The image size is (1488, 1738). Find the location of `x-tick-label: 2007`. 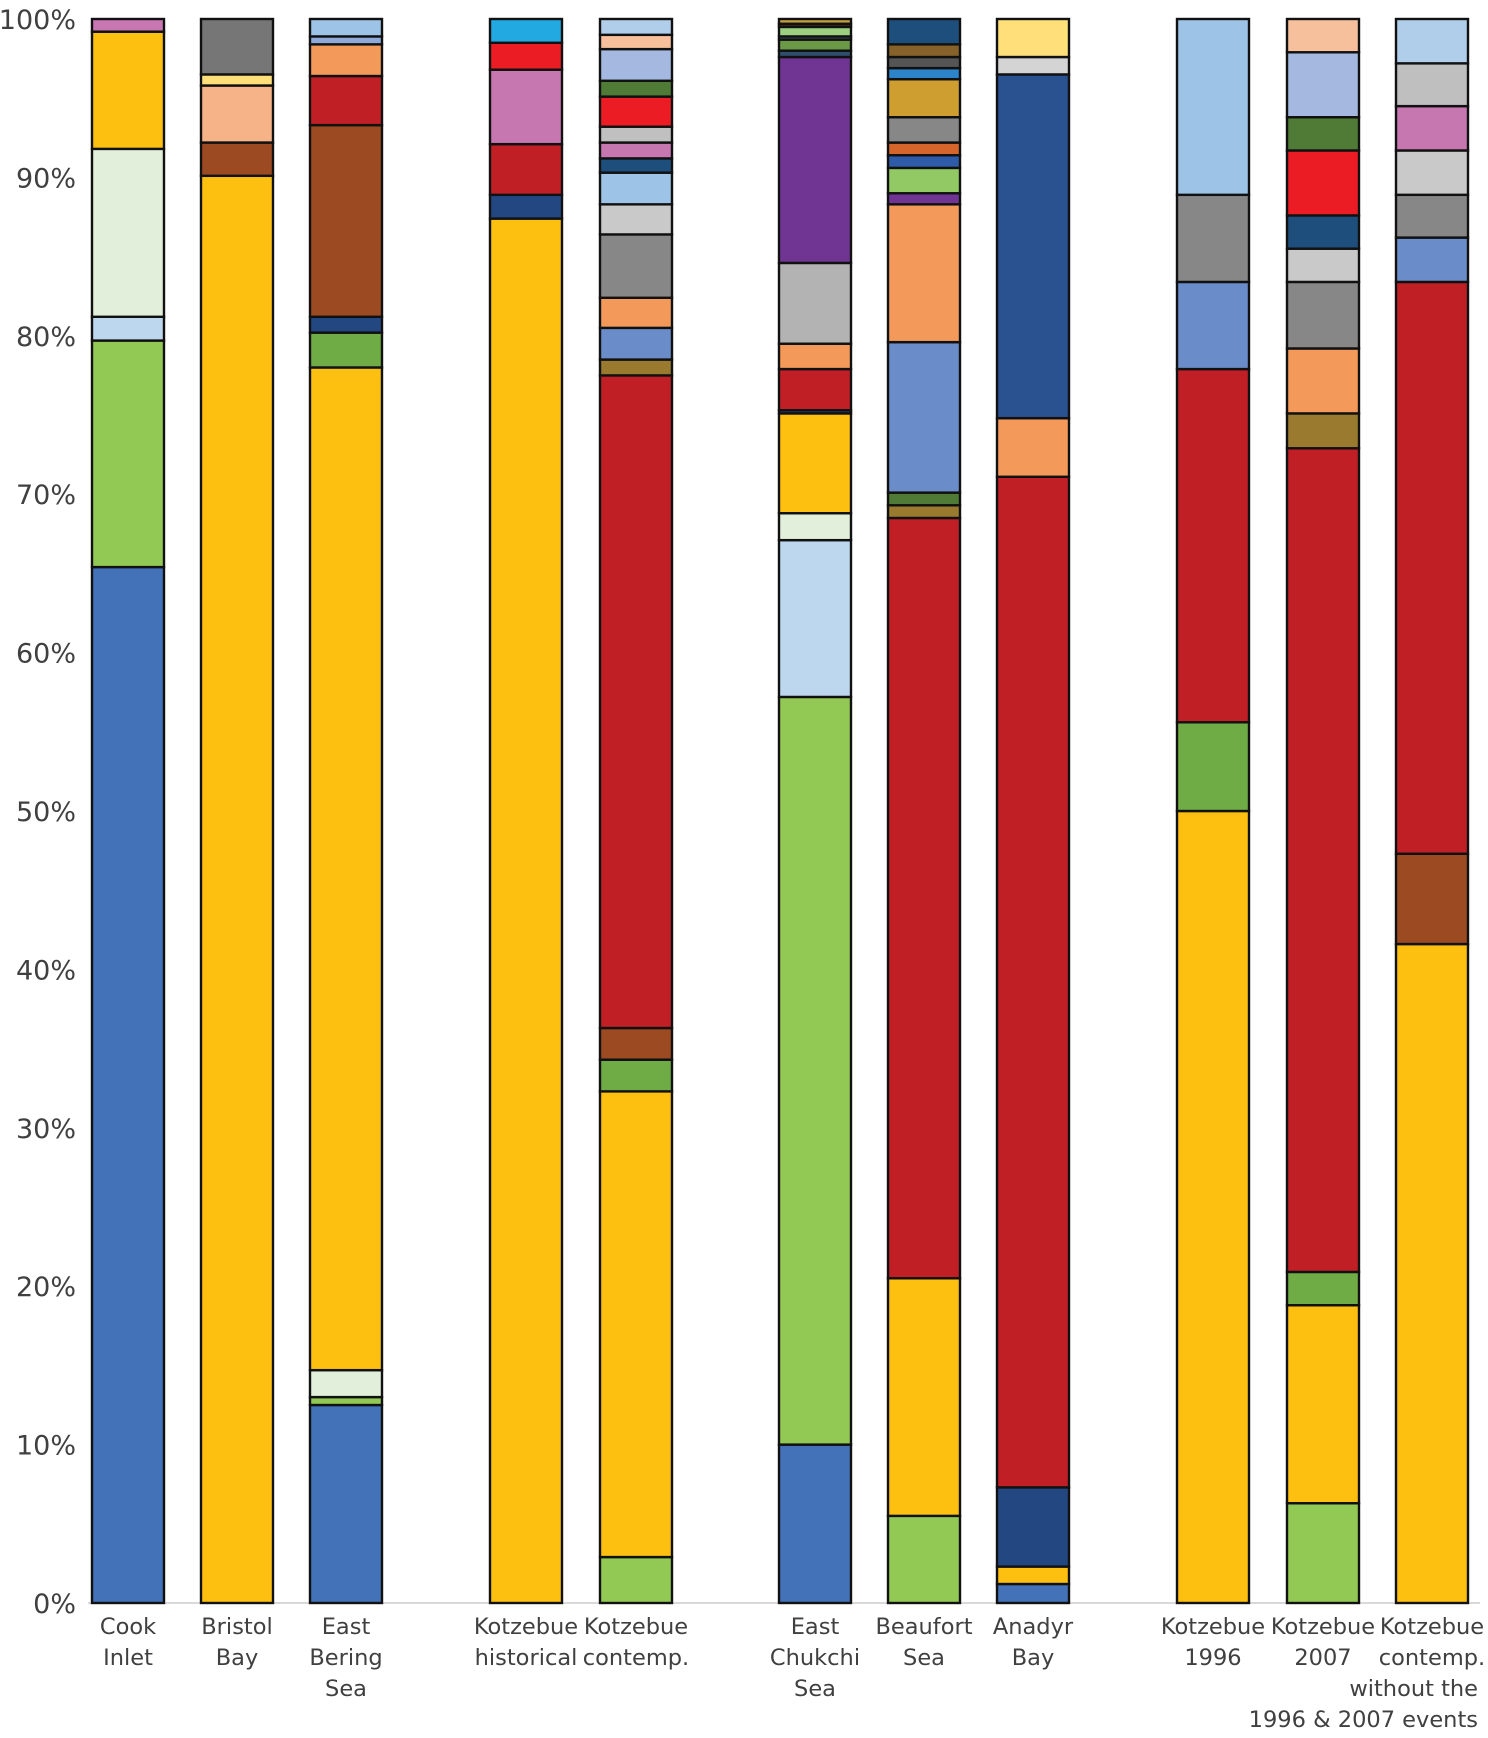

x-tick-label: 2007 is located at coordinates (1322, 1658).